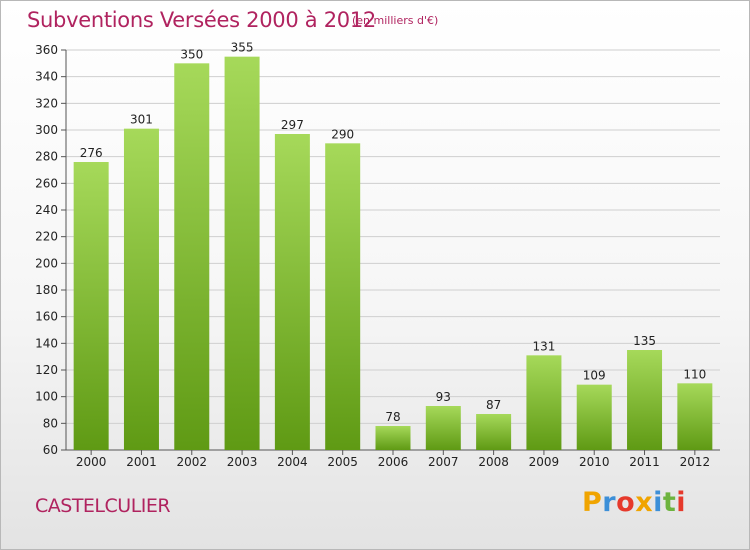  What do you see at coordinates (103, 506) in the screenshot?
I see `commune-name: CASTELCULIER` at bounding box center [103, 506].